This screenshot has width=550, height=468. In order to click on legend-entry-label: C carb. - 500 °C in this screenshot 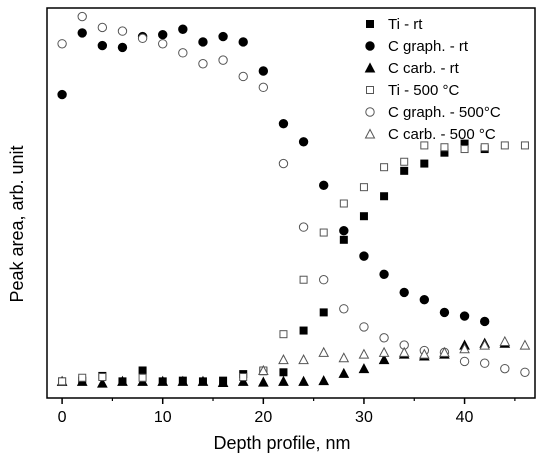, I will do `click(442, 134)`.